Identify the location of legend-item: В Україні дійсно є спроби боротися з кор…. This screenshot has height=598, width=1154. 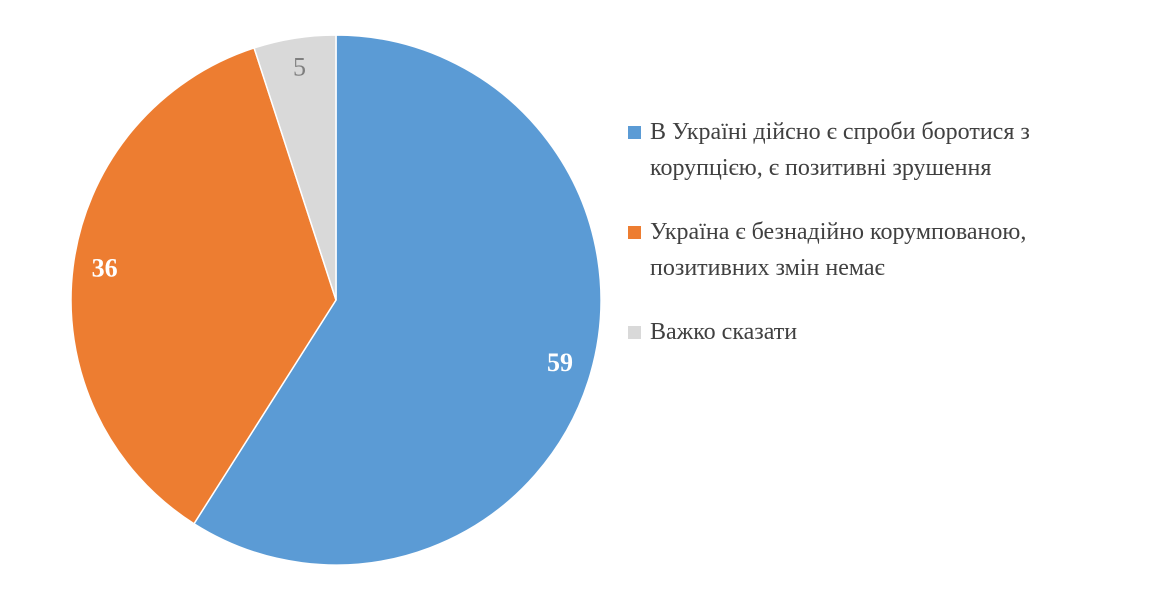
(863, 150).